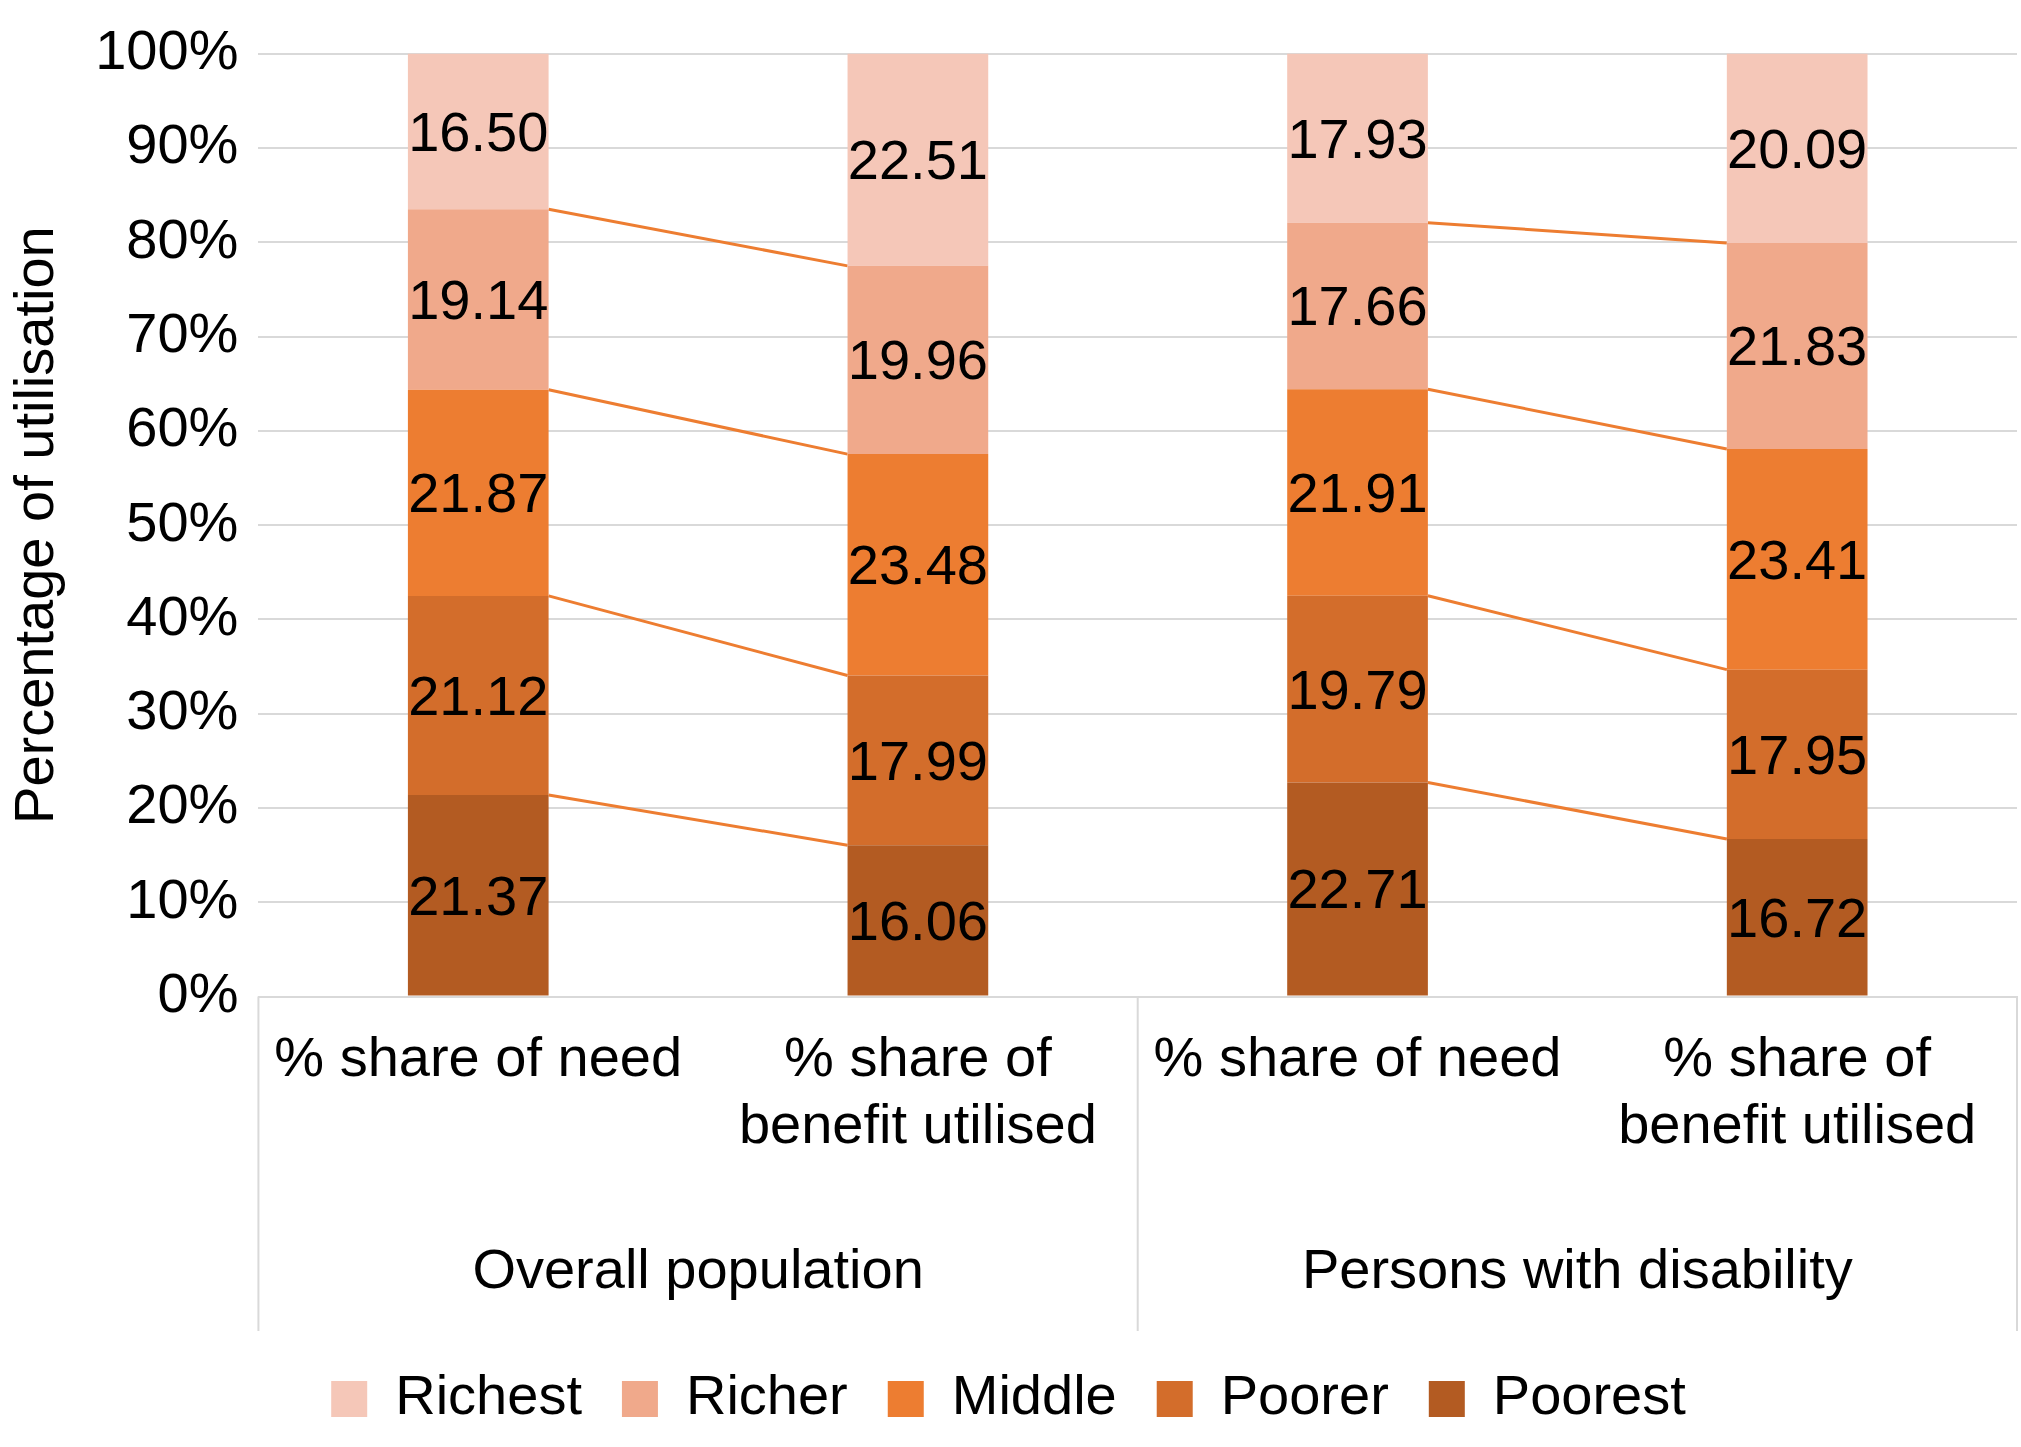 The height and width of the screenshot is (1447, 2021). Describe the element at coordinates (1577, 1269) in the screenshot. I see `text: Persons with disability` at that location.